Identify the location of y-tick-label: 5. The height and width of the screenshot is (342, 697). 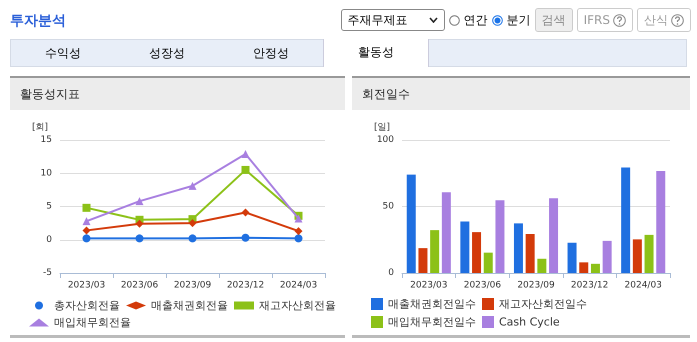
(49, 207).